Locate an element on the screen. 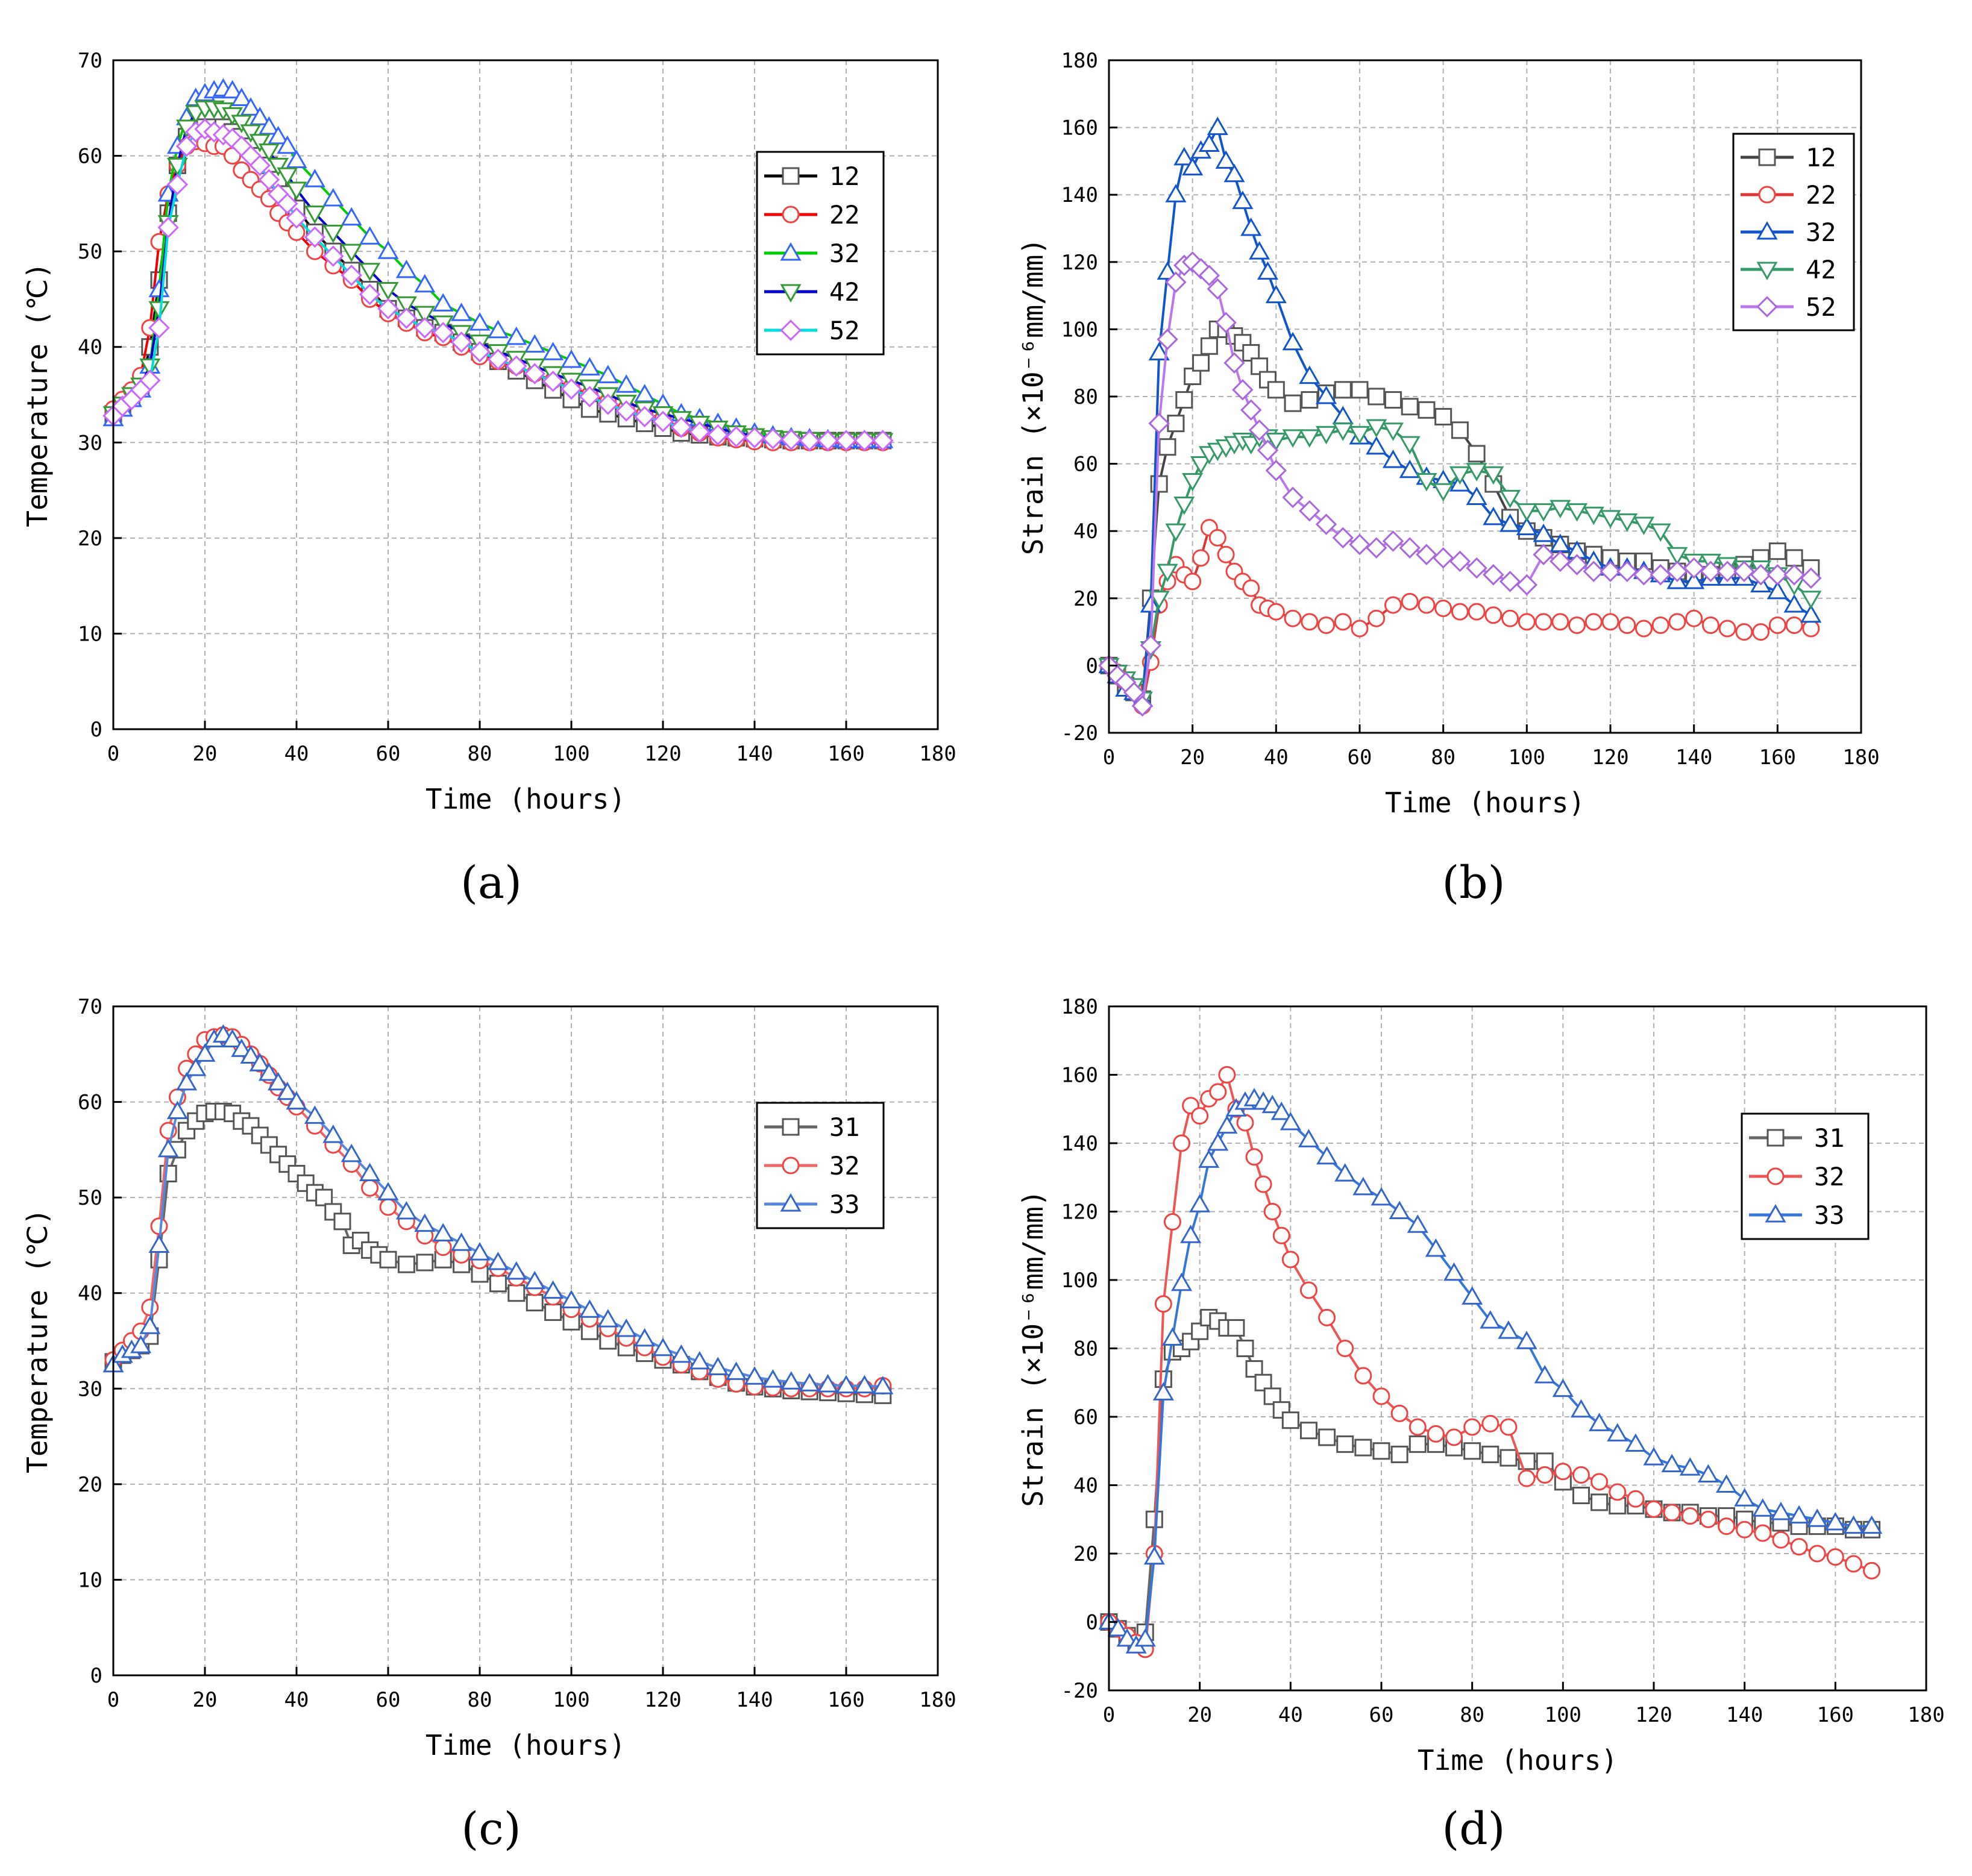 This screenshot has height=1876, width=1972. x-tick-label: 80 is located at coordinates (480, 1700).